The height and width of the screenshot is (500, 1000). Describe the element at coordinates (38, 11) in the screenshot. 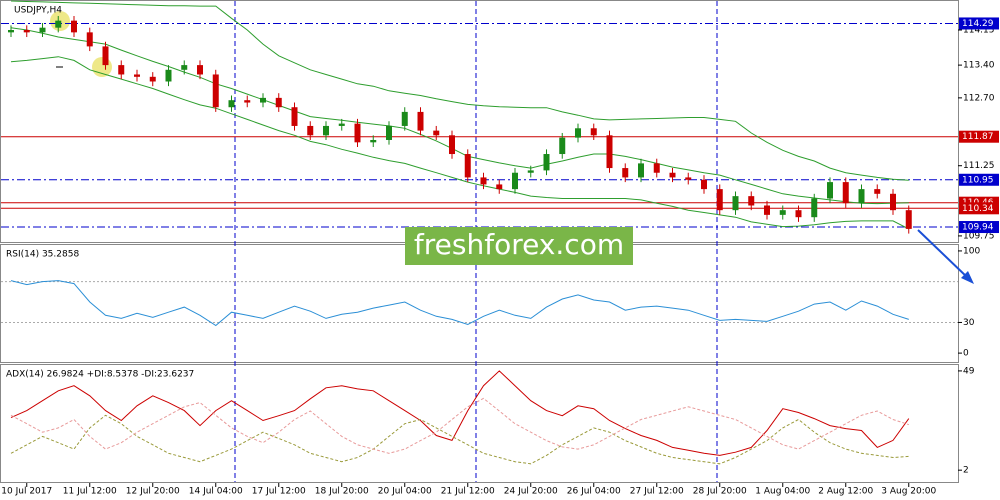

I see `panel-title: USDJPY,H4` at that location.